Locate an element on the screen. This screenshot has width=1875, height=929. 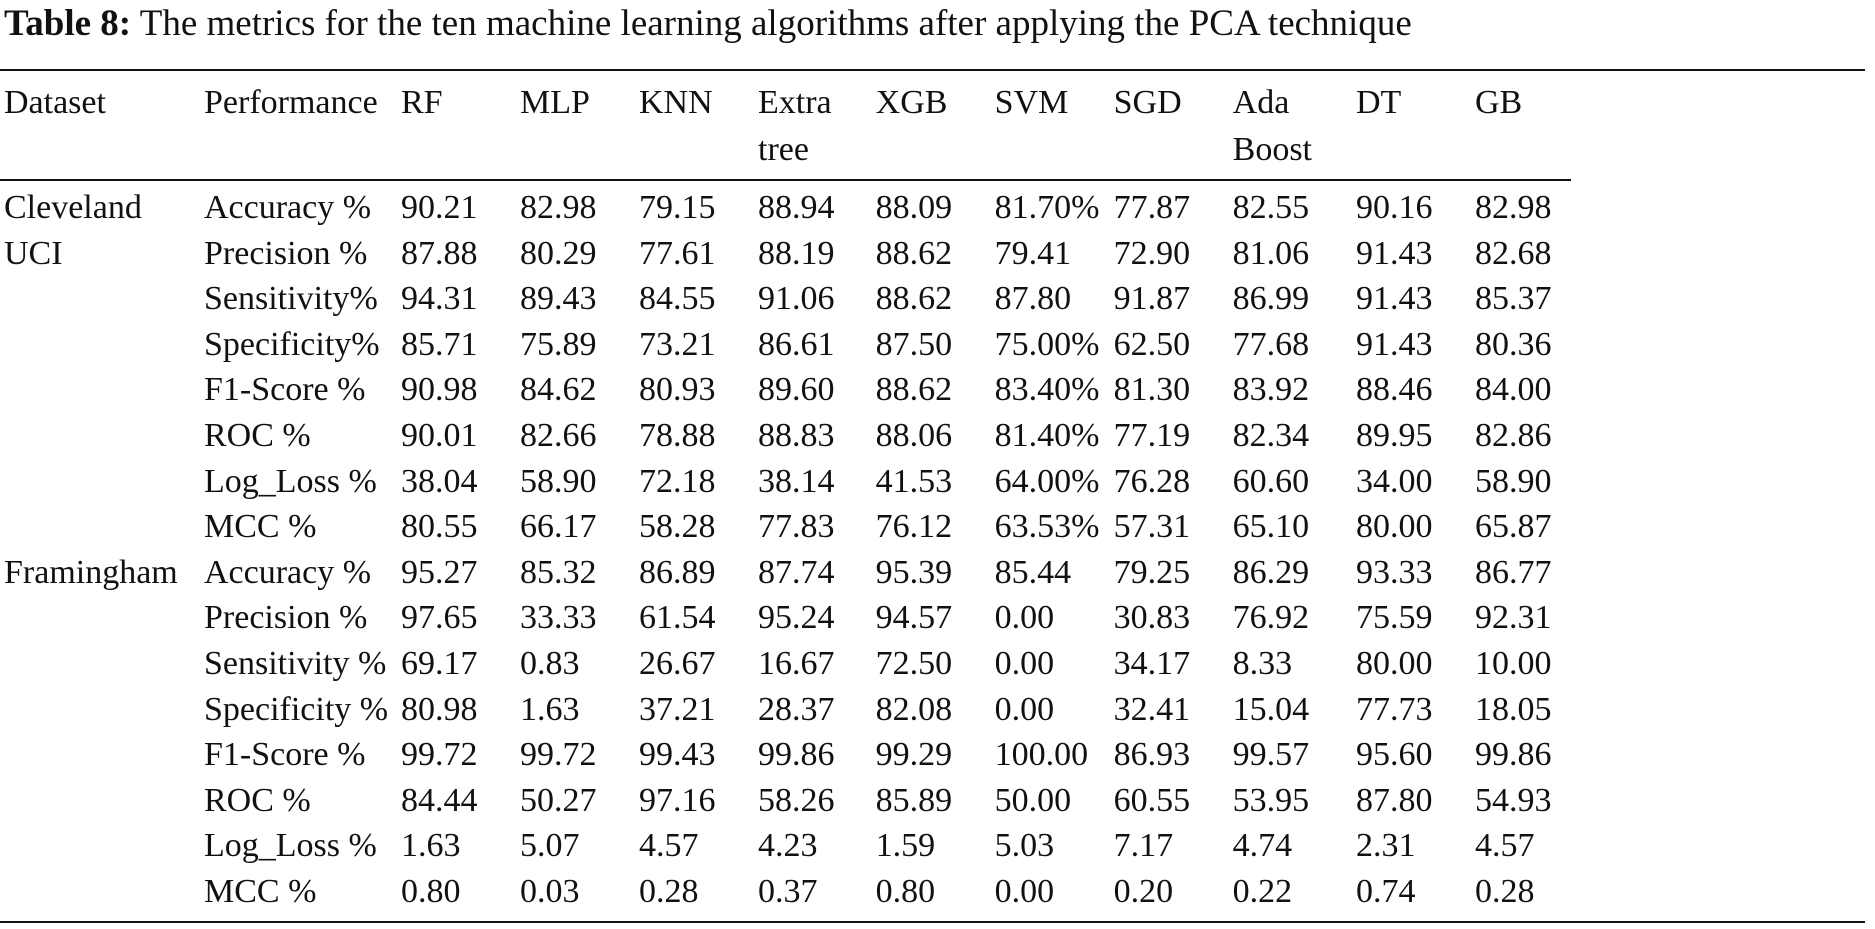
value-cell: 90.16 is located at coordinates (1394, 207).